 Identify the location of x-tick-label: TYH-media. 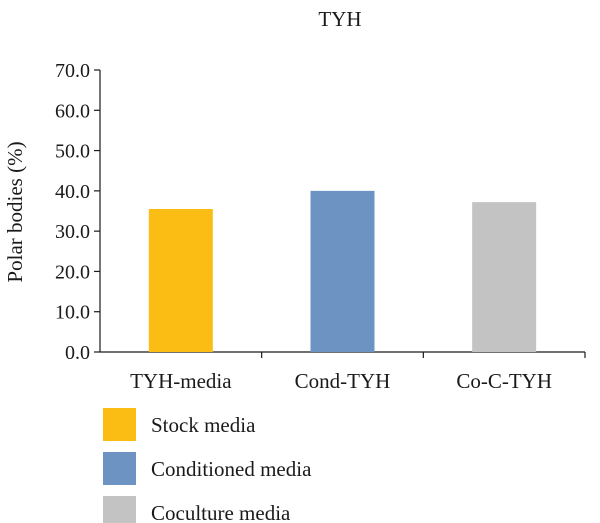
(181, 381).